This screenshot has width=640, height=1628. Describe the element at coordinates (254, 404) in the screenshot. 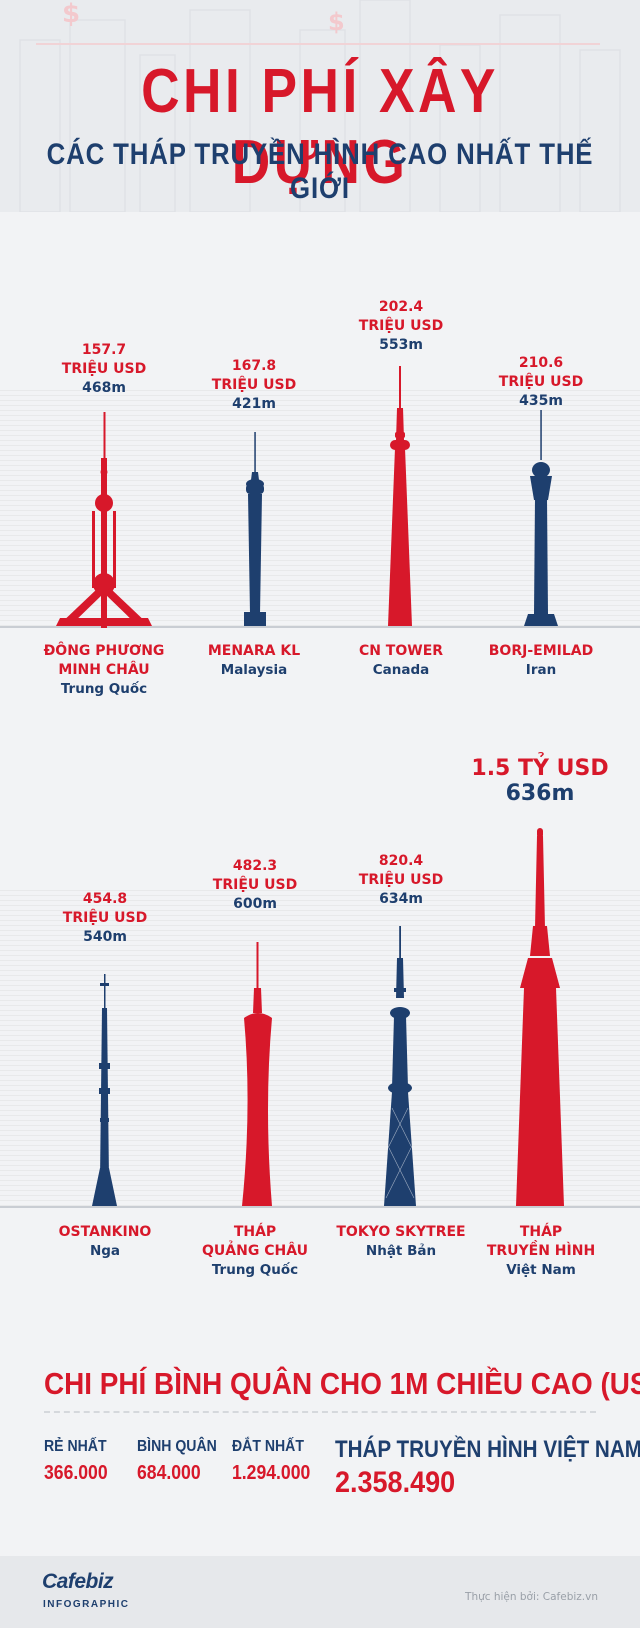

I see `tower-height: 421m` at that location.